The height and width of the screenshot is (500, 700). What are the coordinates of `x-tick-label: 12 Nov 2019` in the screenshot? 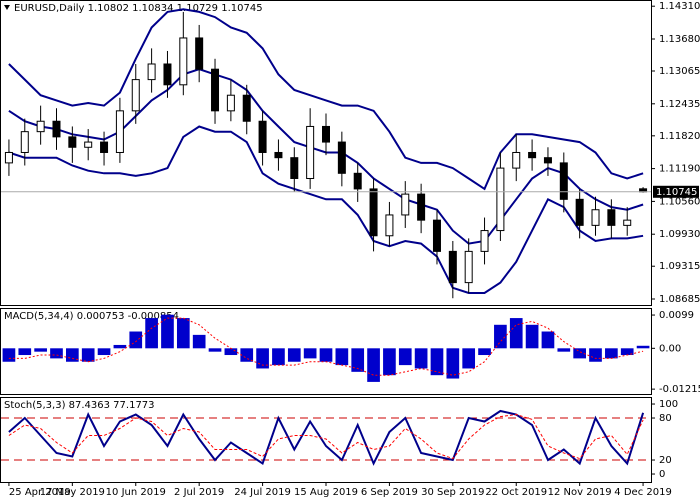 It's located at (580, 492).